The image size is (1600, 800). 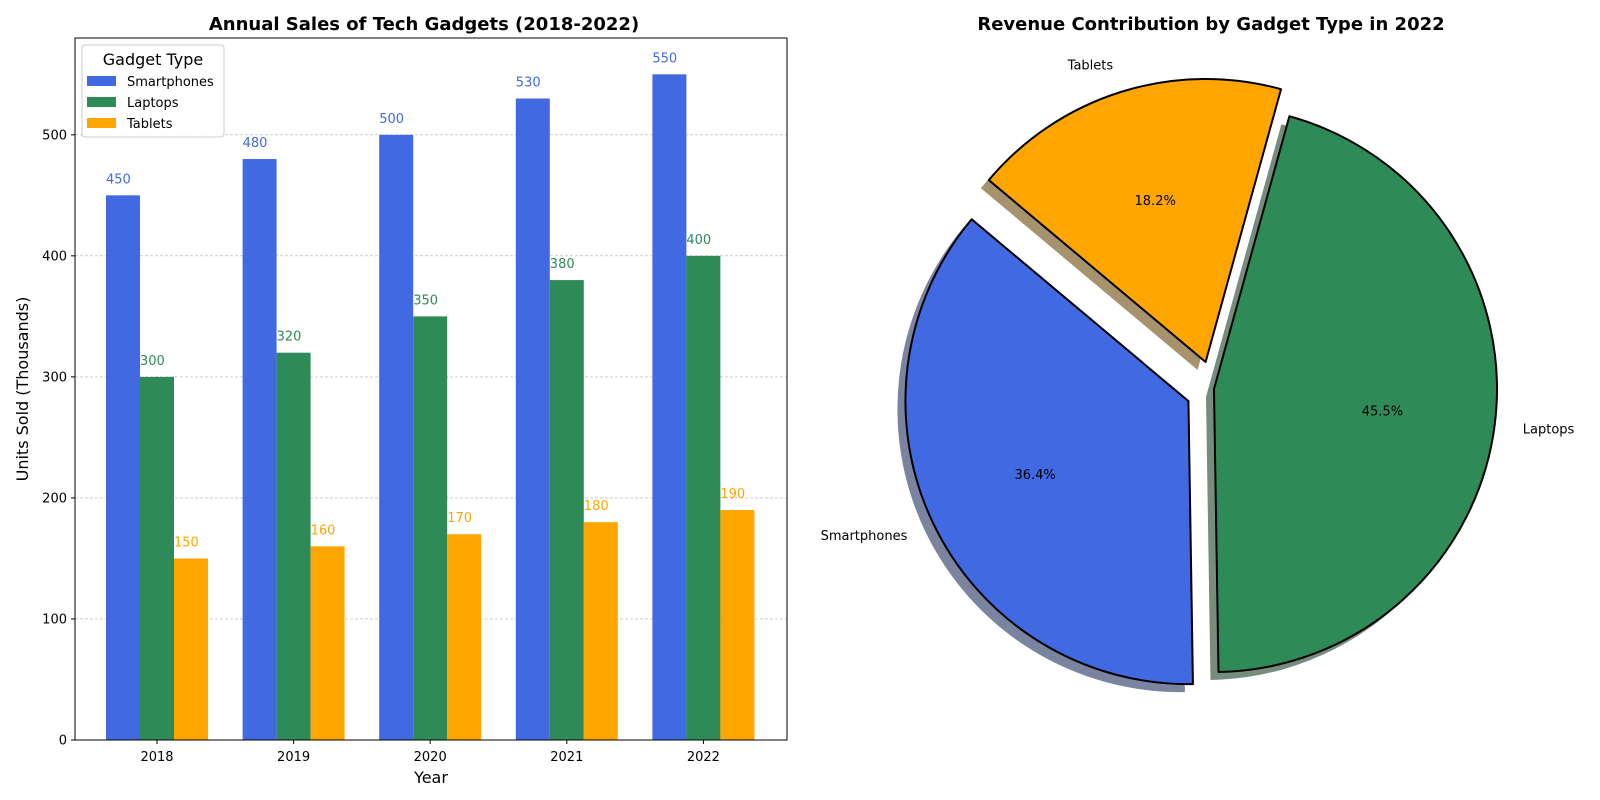 I want to click on bar-laptops-2019, so click(x=293, y=546).